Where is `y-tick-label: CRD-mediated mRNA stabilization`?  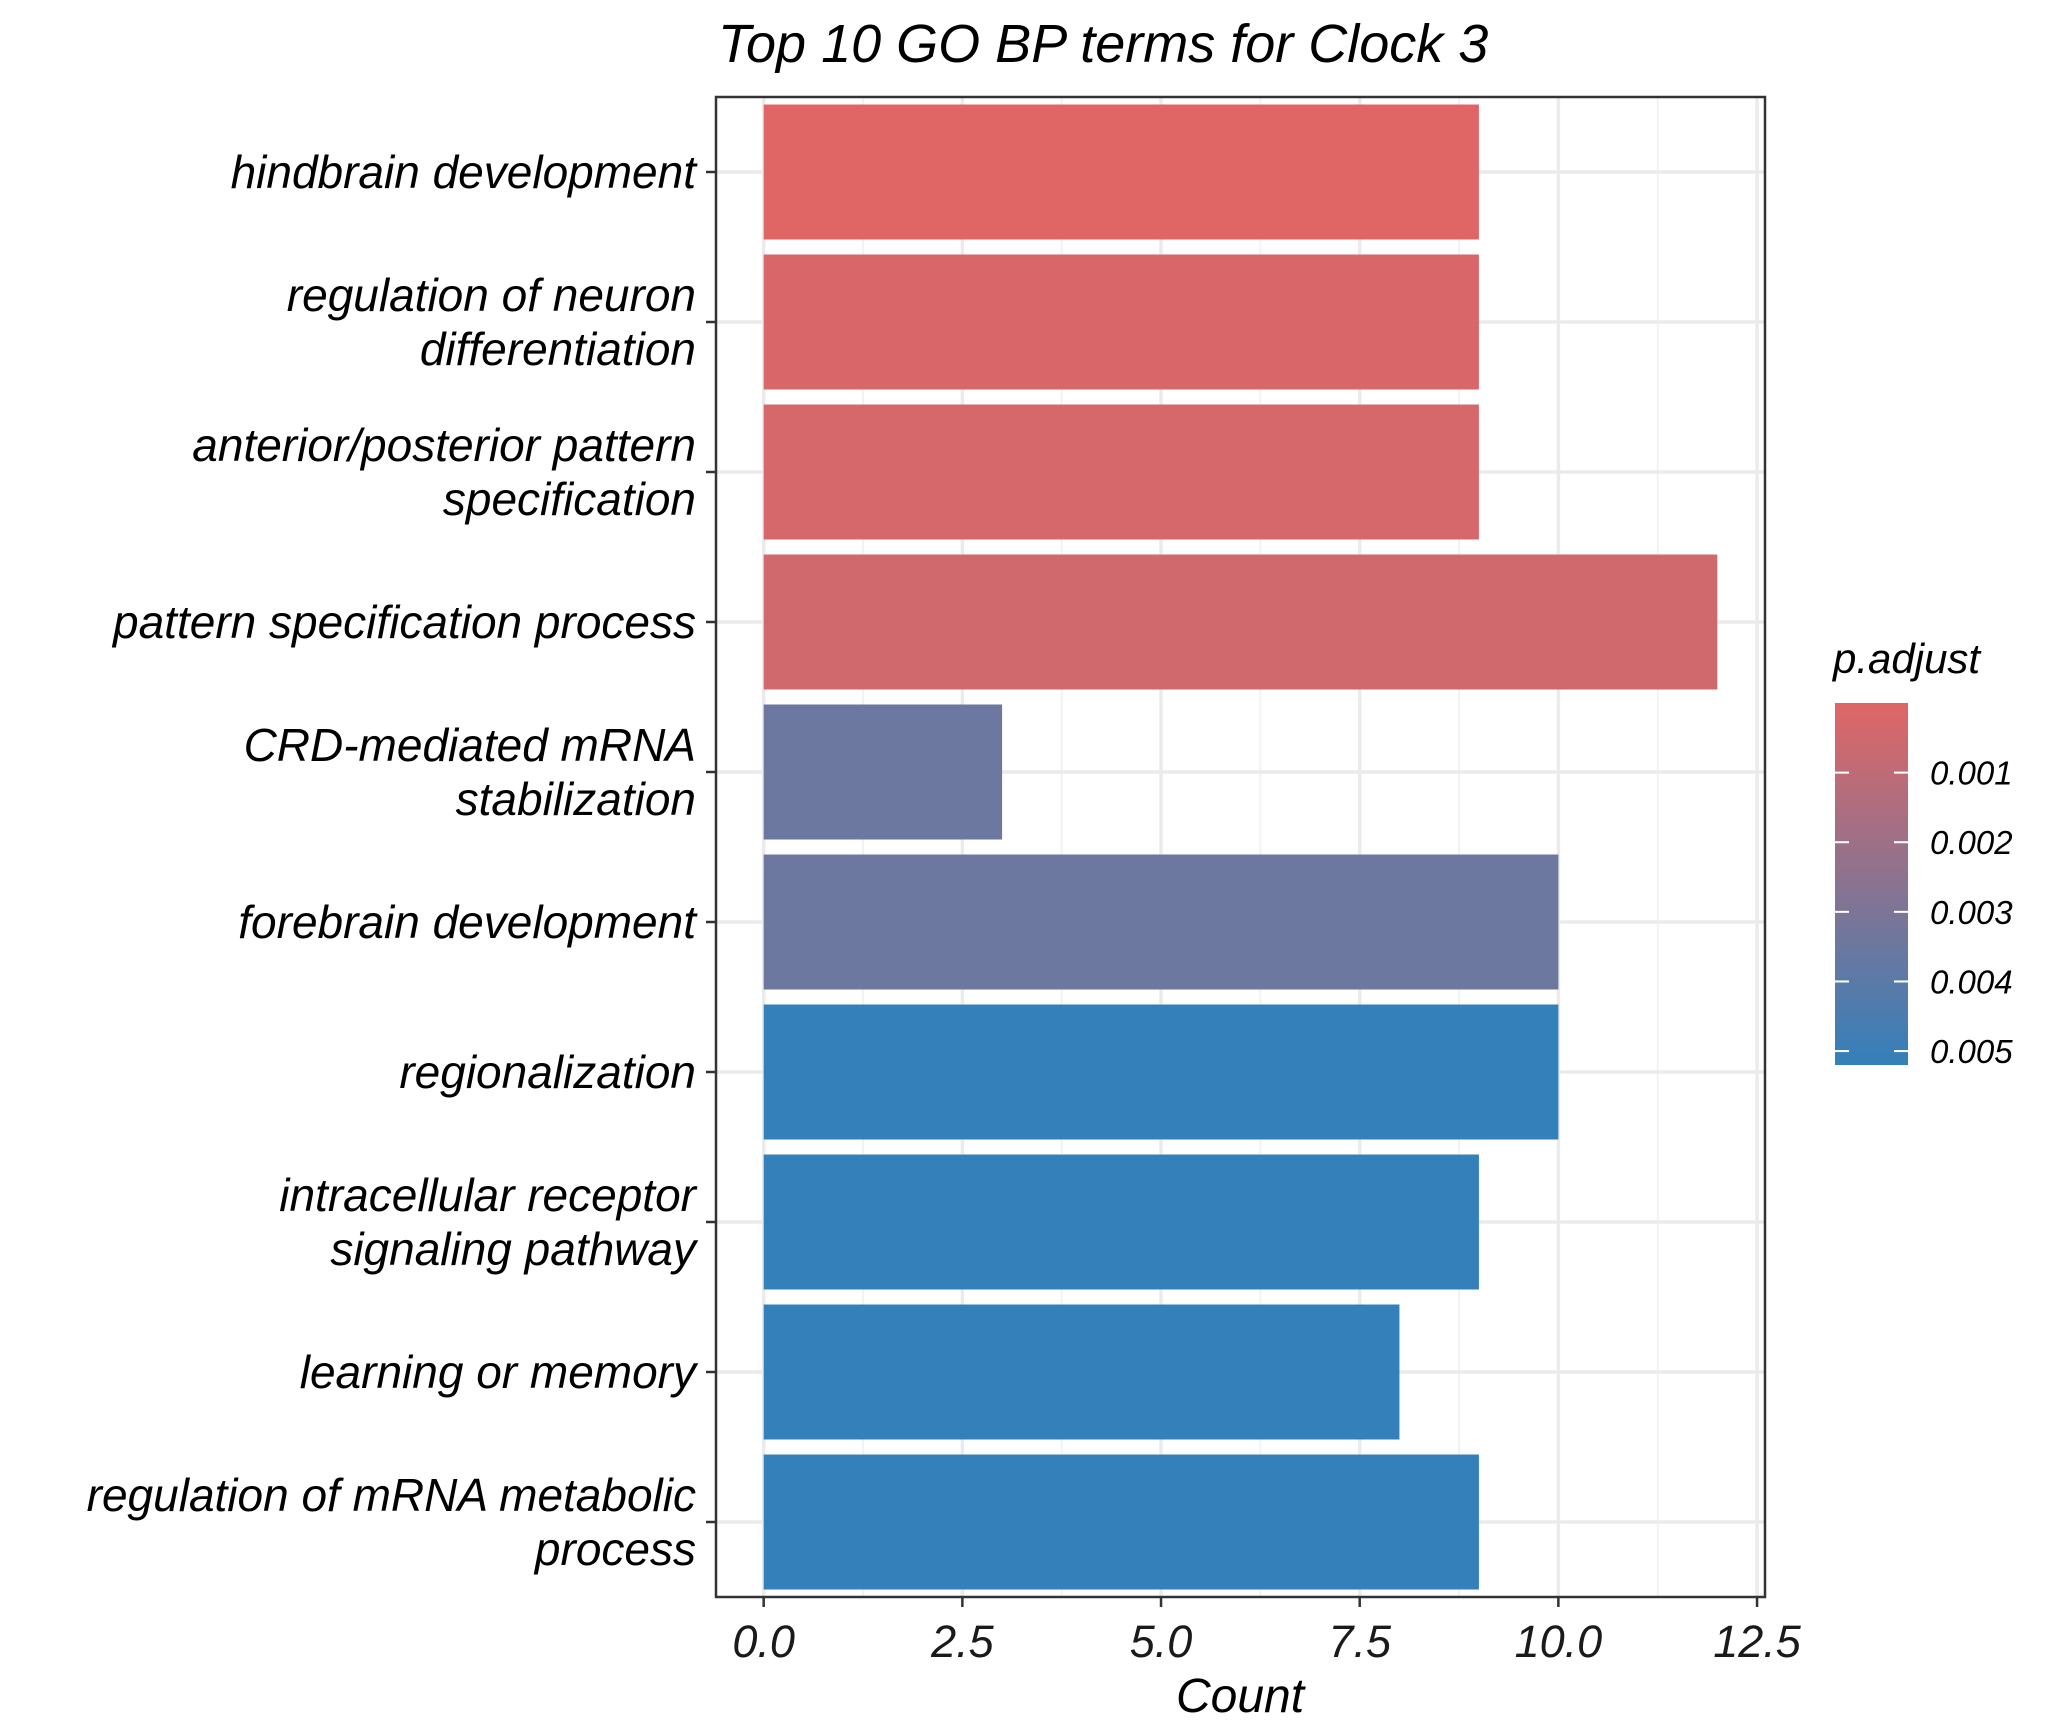
y-tick-label: CRD-mediated mRNA stabilization is located at coordinates (470, 772).